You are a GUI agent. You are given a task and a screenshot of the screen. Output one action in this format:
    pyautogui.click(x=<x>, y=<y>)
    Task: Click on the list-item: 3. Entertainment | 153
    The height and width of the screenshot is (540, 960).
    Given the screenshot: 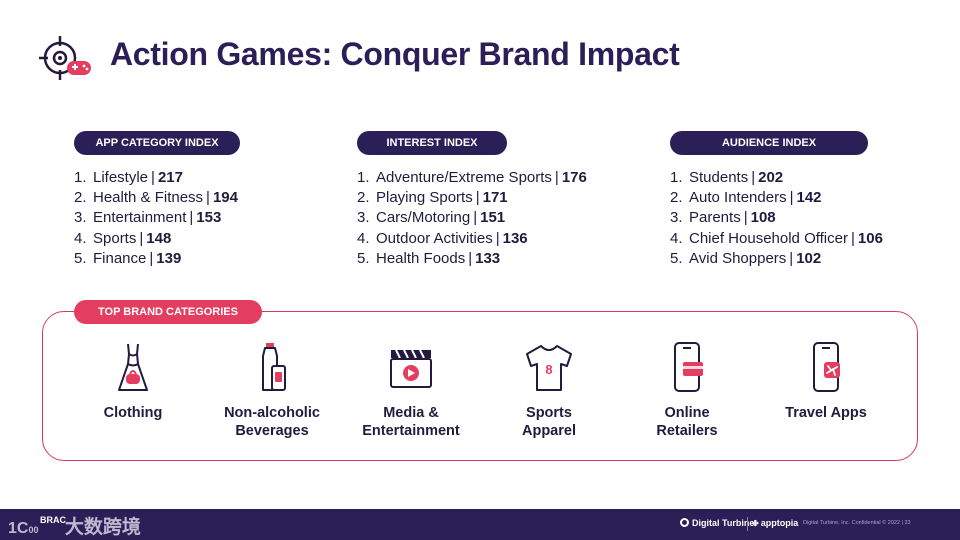 What is the action you would take?
    pyautogui.click(x=148, y=218)
    